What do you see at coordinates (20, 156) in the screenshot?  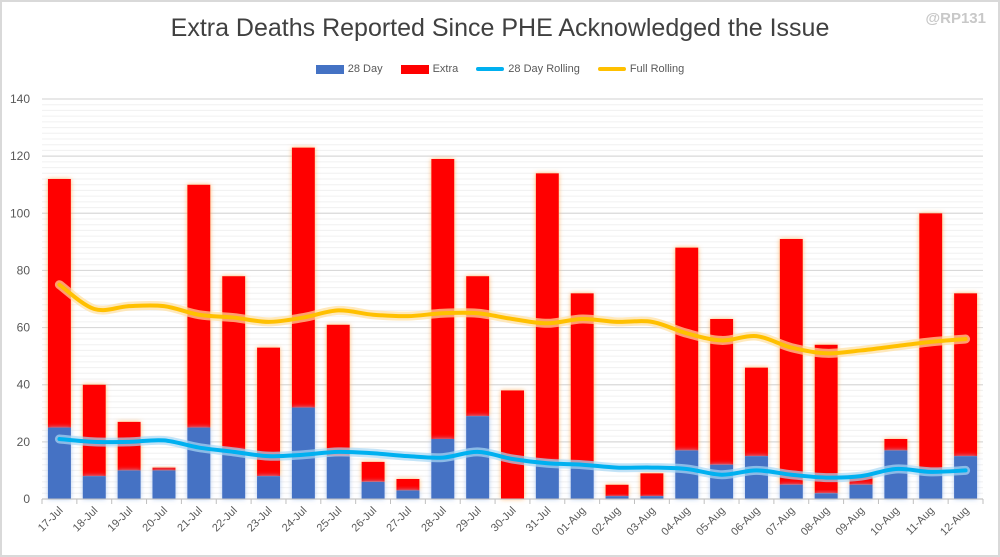 I see `y-tick-label: 120` at bounding box center [20, 156].